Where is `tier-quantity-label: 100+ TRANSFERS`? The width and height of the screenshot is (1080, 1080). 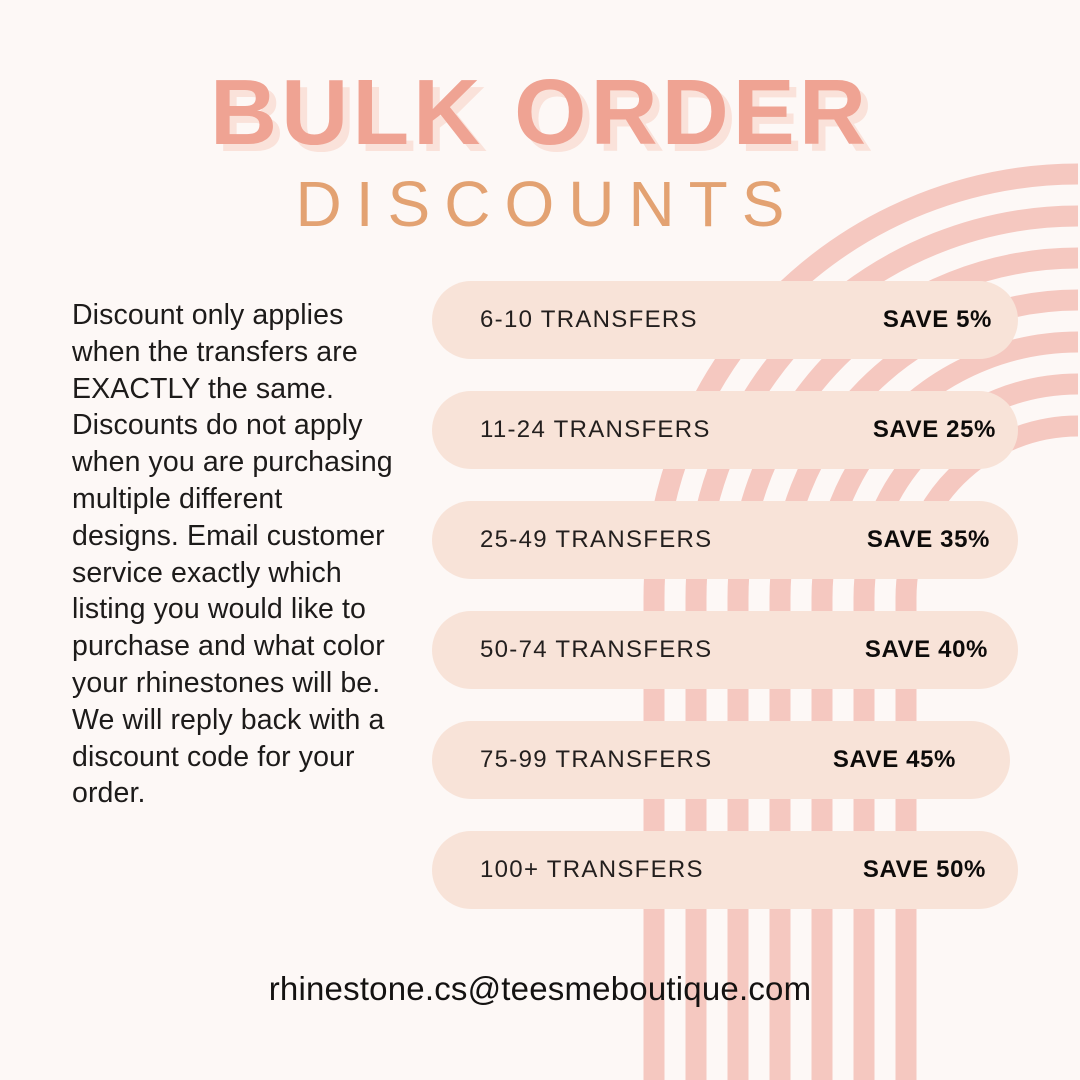
tier-quantity-label: 100+ TRANSFERS is located at coordinates (592, 869).